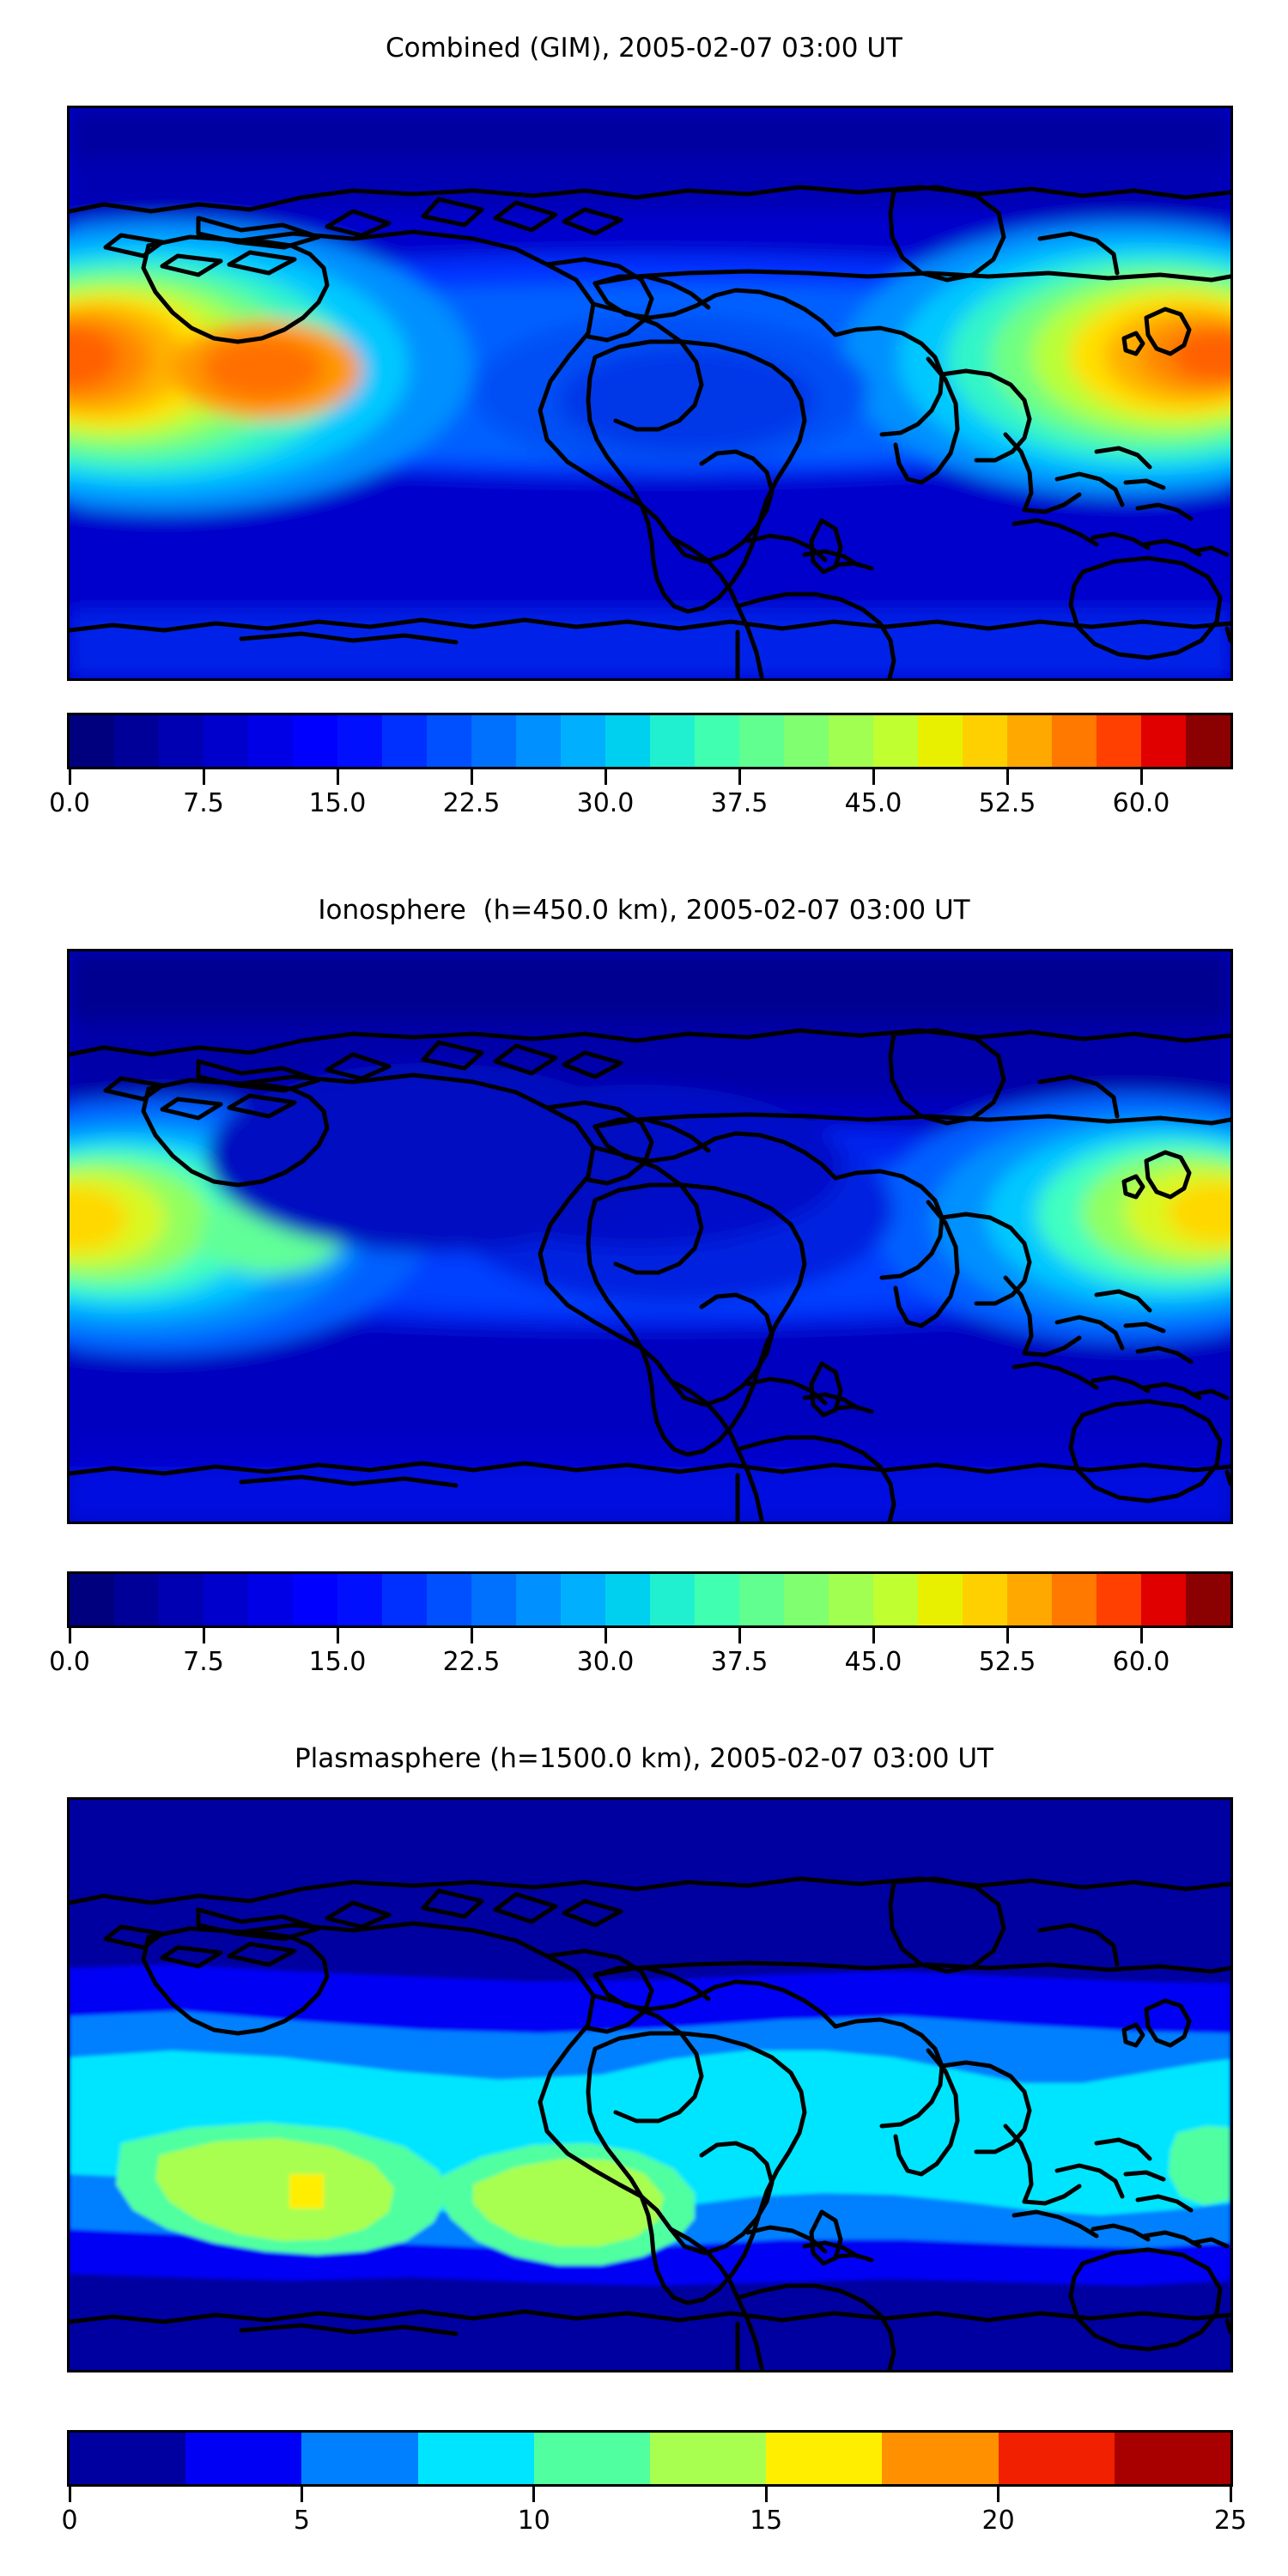 Image resolution: width=1288 pixels, height=2576 pixels. Describe the element at coordinates (203, 1662) in the screenshot. I see `colorbar-tick-label: 7.5` at that location.